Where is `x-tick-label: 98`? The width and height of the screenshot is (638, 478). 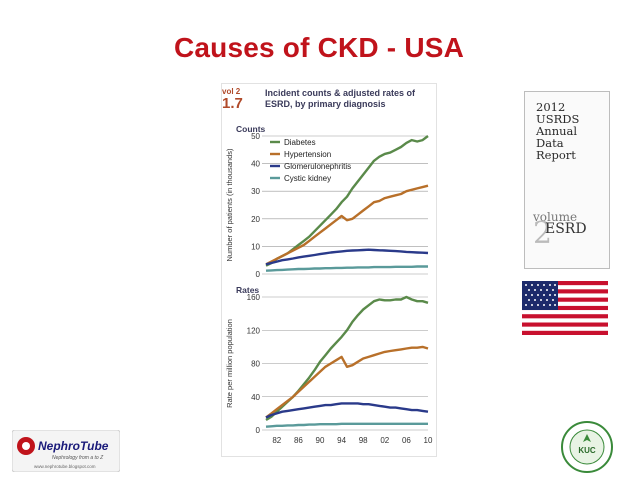
x-tick-label: 98 is located at coordinates (363, 440).